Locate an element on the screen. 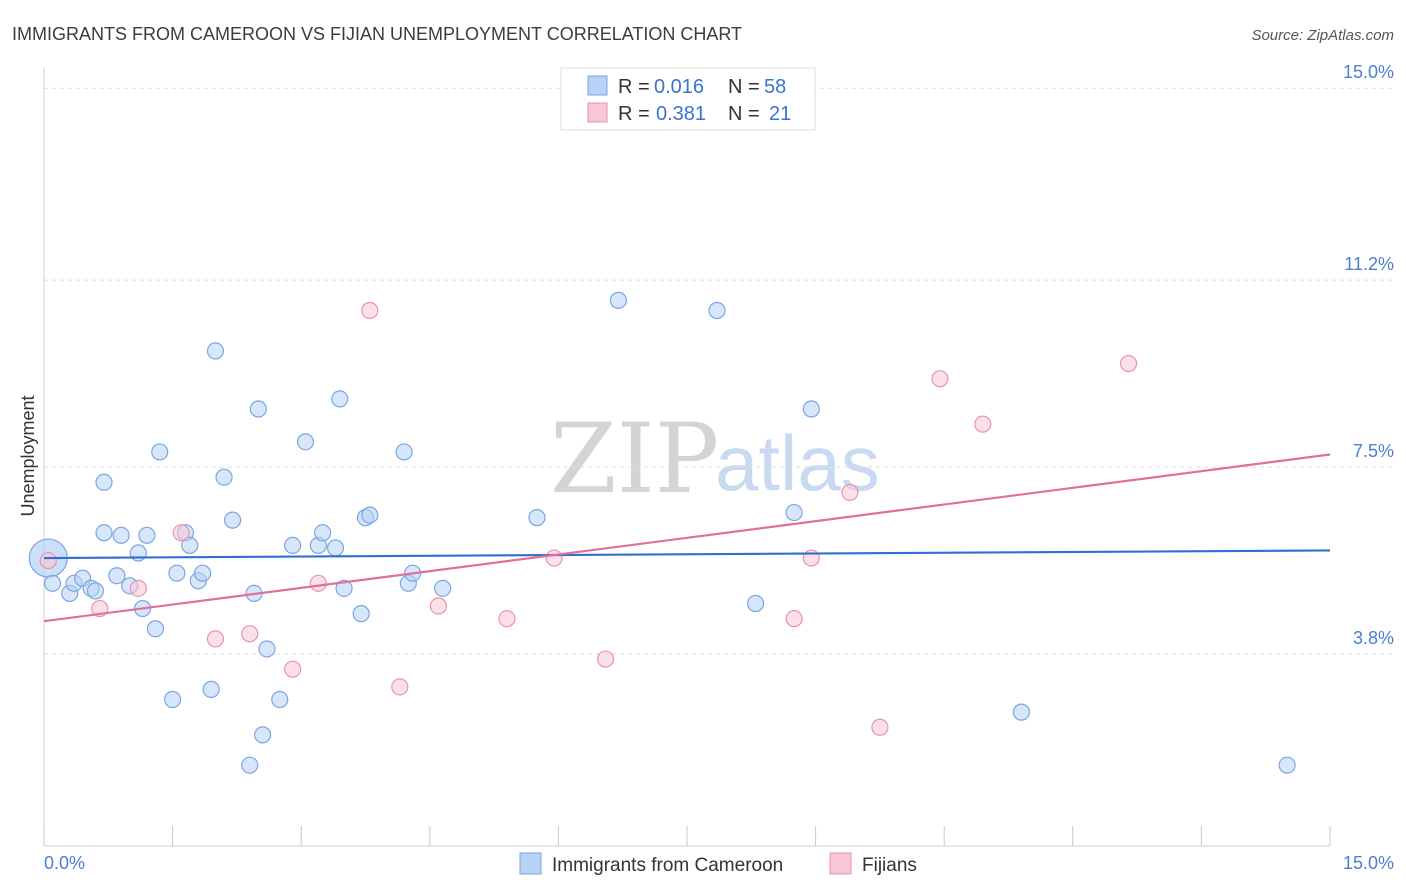 The height and width of the screenshot is (892, 1406). legend-bottom-label-fijians: Fijians is located at coordinates (889, 865).